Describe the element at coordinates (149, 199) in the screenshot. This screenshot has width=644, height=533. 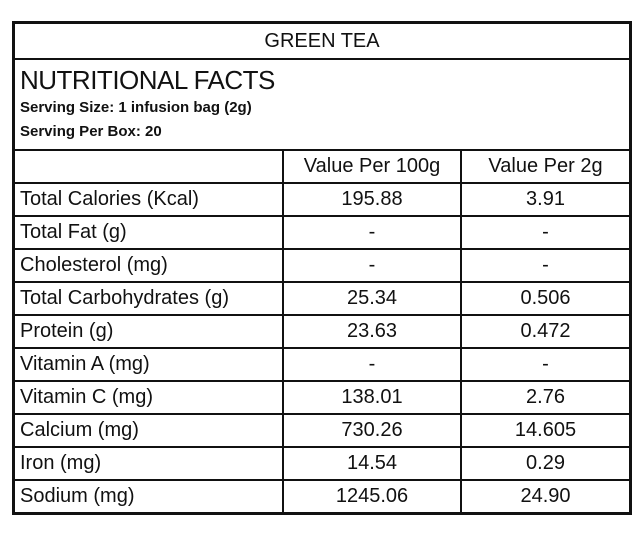
I see `row-label: Total Calories (Kcal)` at that location.